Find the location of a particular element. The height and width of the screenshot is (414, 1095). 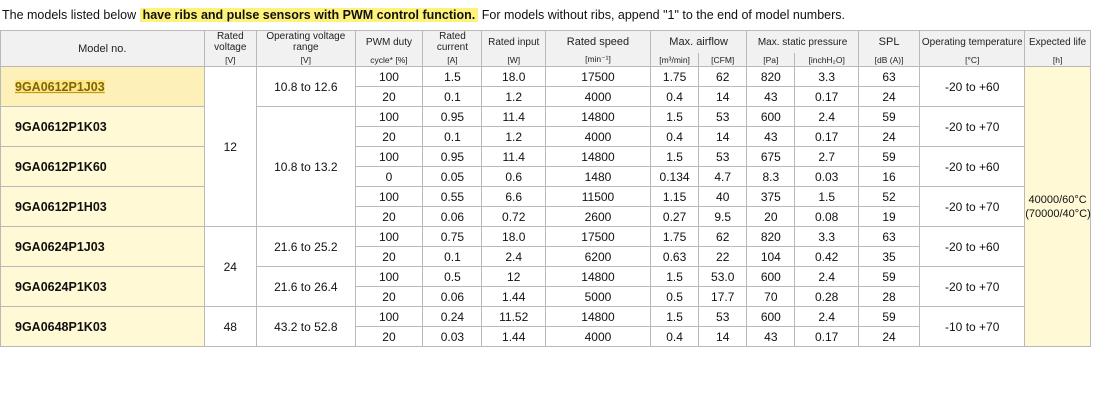

model-number: 9GA0648P1K03 is located at coordinates (102, 326).